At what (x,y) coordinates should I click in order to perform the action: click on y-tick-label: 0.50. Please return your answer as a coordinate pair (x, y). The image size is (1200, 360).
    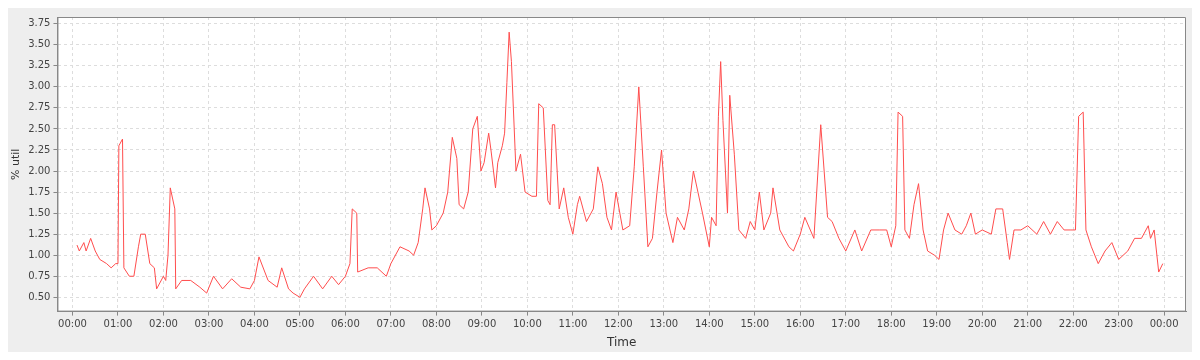
    Looking at the image, I should click on (39, 296).